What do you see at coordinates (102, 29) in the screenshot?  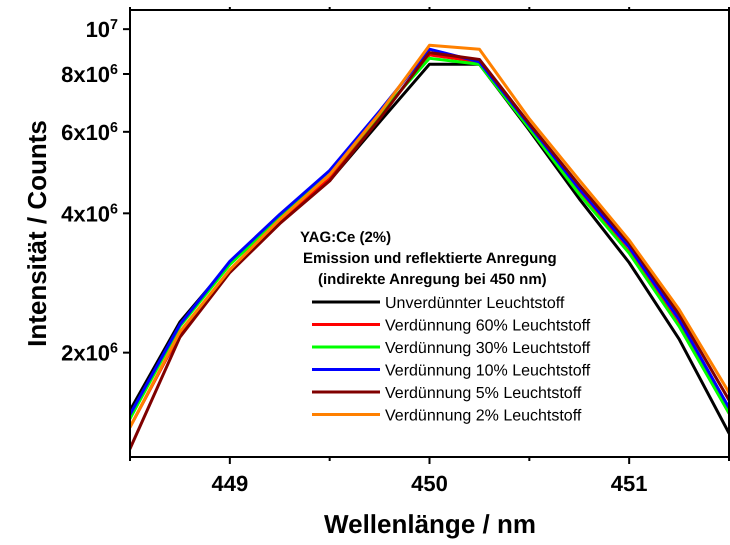 I see `y-tick-label: 10$^{7}$` at bounding box center [102, 29].